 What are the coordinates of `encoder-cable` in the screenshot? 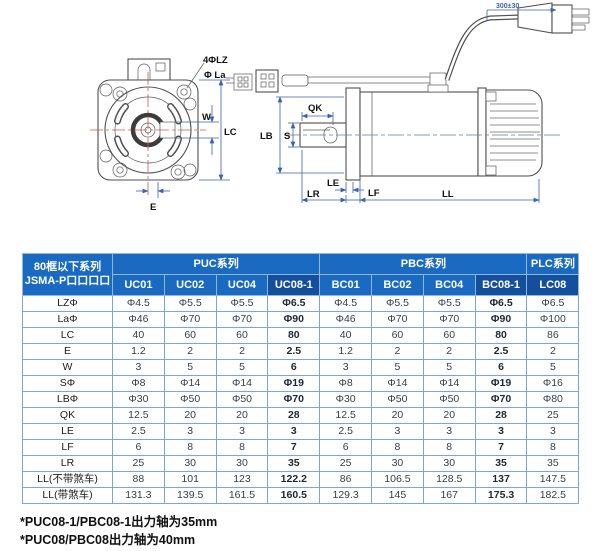 It's located at (336, 81).